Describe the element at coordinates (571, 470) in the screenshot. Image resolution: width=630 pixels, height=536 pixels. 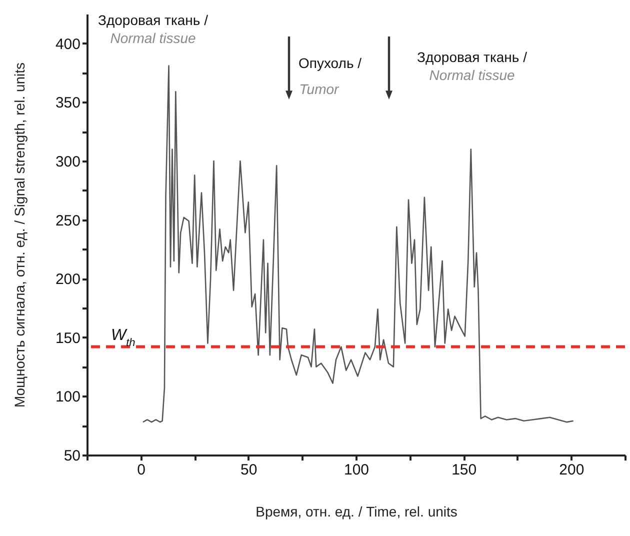
I see `x-tick-label: 200` at that location.